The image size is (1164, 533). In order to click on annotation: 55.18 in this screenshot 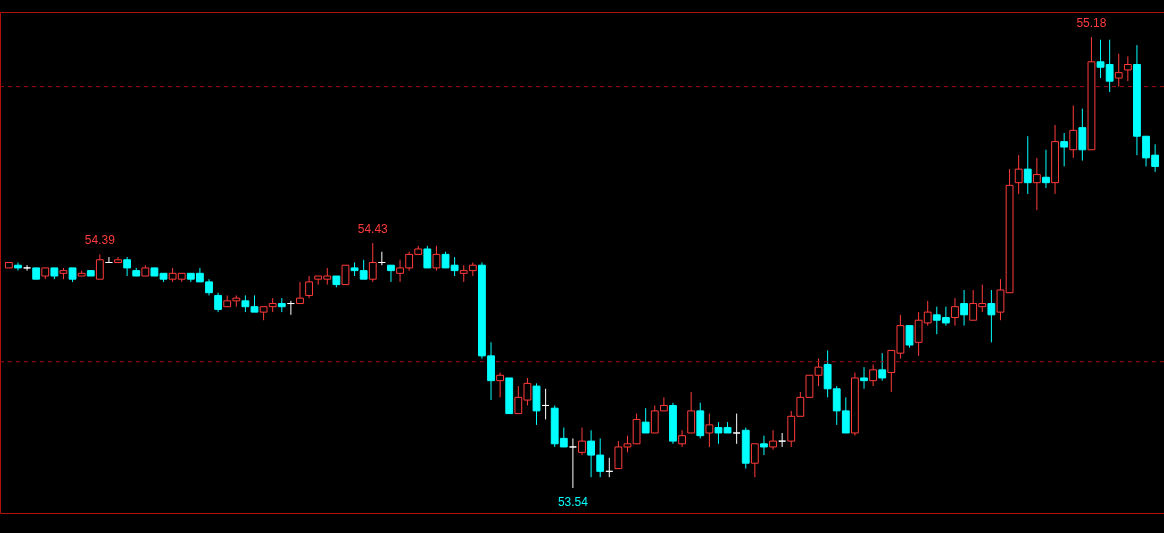, I will do `click(1091, 23)`.